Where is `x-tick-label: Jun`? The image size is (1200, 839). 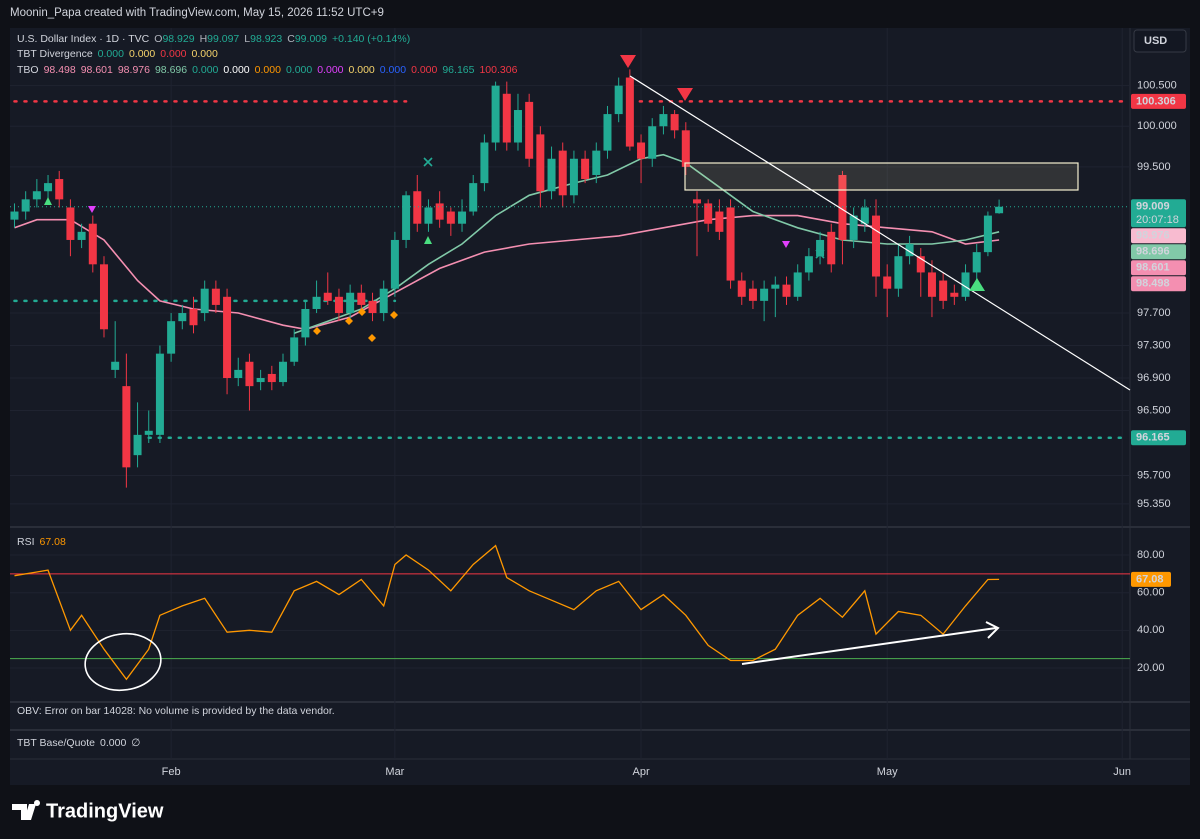
x-tick-label: Jun is located at coordinates (1122, 772).